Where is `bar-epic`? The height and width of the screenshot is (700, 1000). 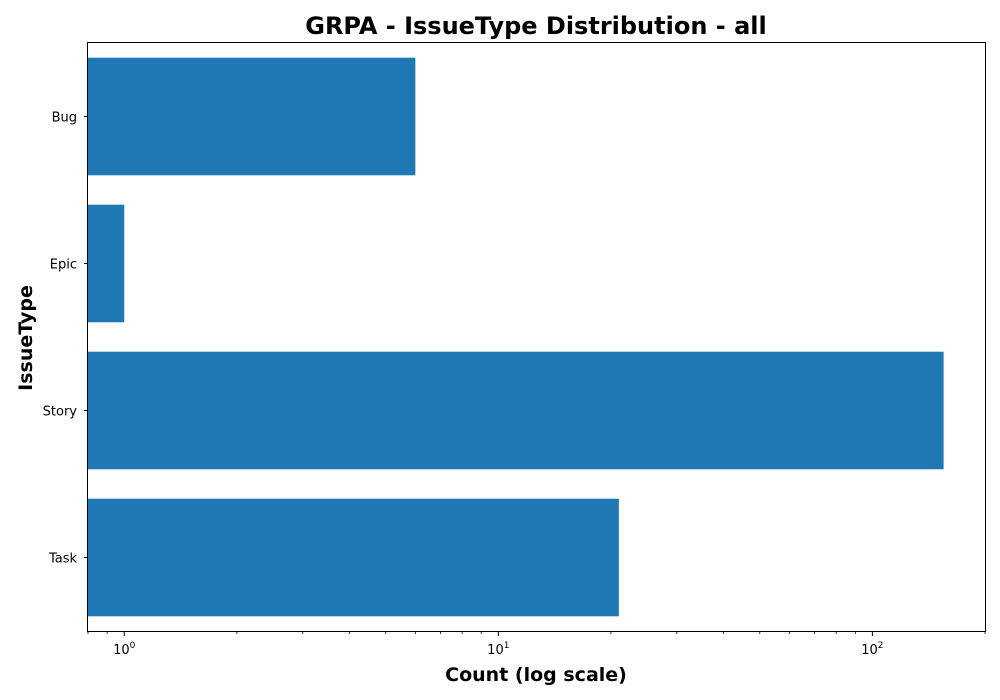
bar-epic is located at coordinates (106, 263).